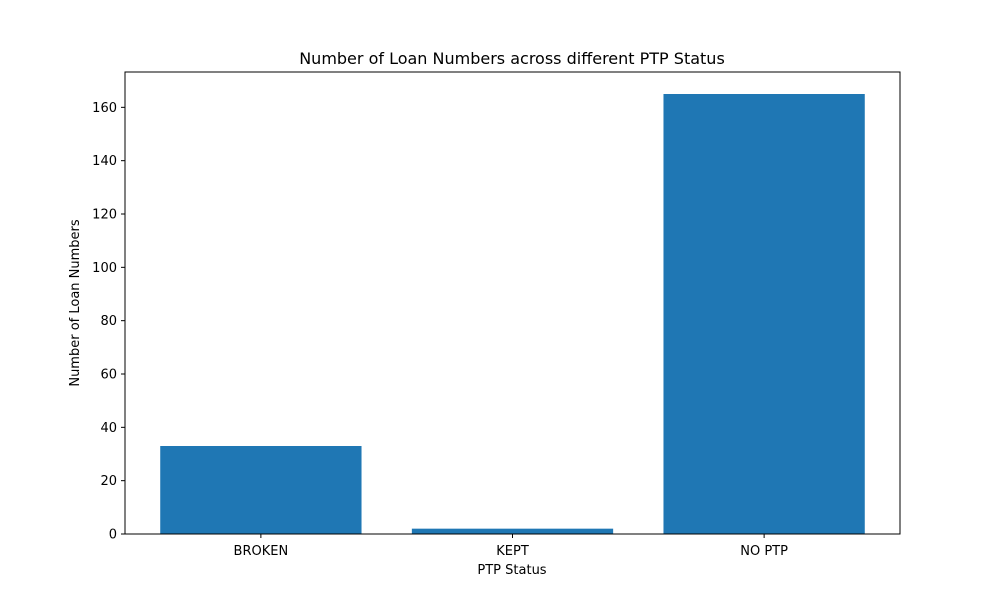  What do you see at coordinates (108, 375) in the screenshot?
I see `y-tick-label: 60` at bounding box center [108, 375].